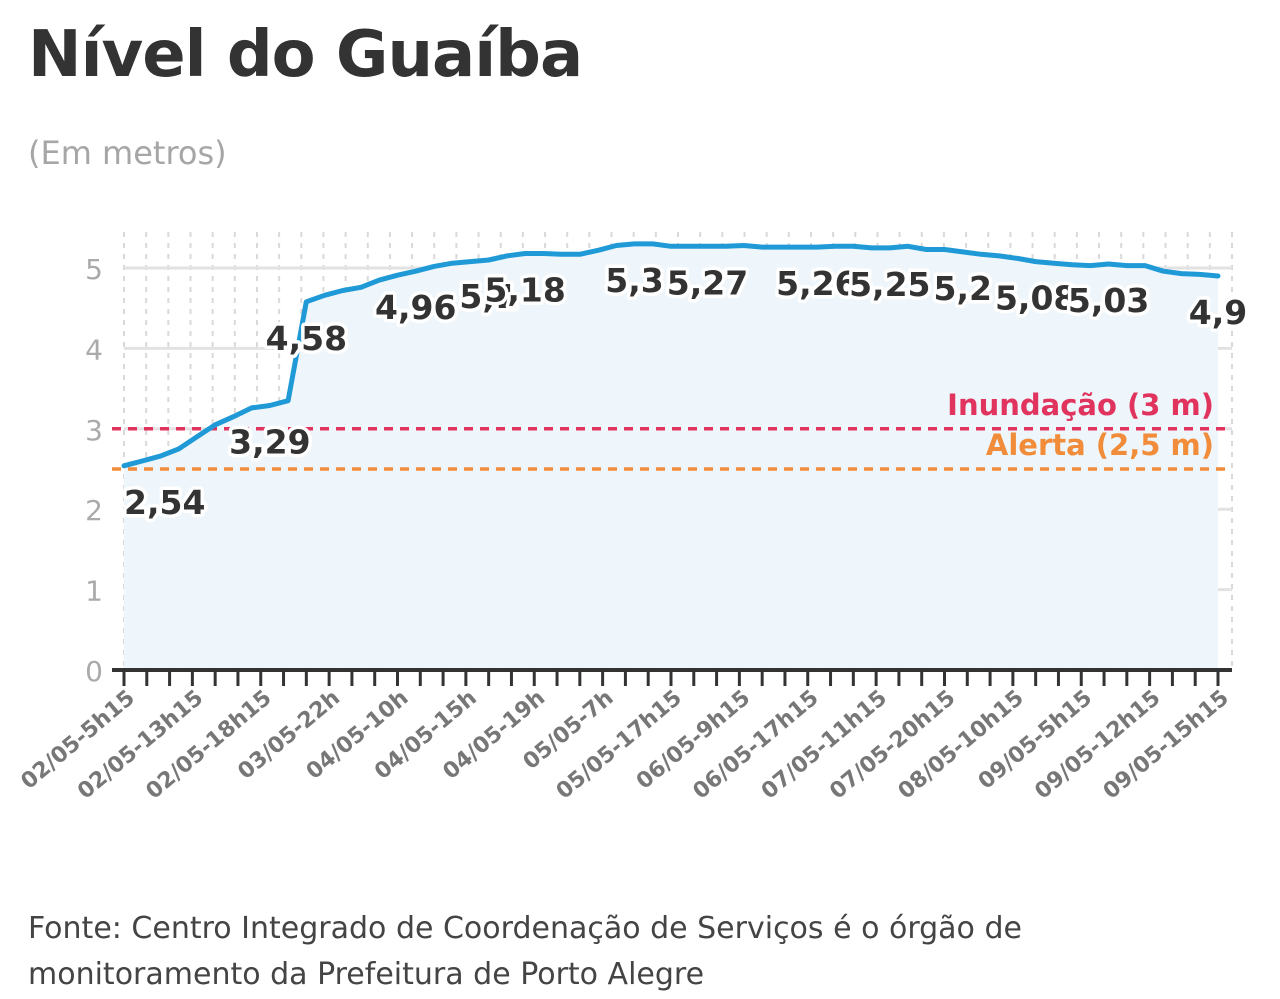 The image size is (1280, 999). I want to click on x-tick-label: 09/05-15h15, so click(1166, 744).